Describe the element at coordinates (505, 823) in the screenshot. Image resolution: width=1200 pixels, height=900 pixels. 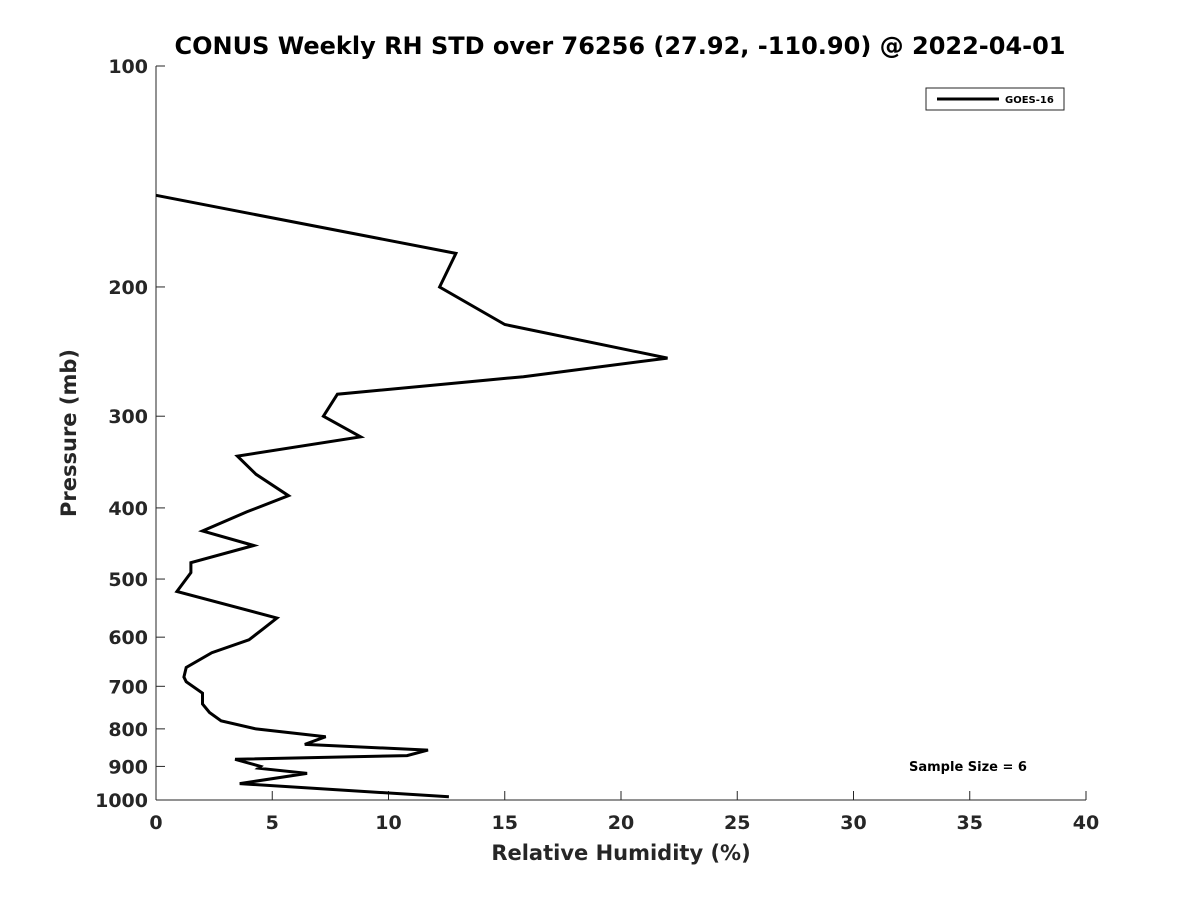
I see `x-tick-label: 15` at that location.